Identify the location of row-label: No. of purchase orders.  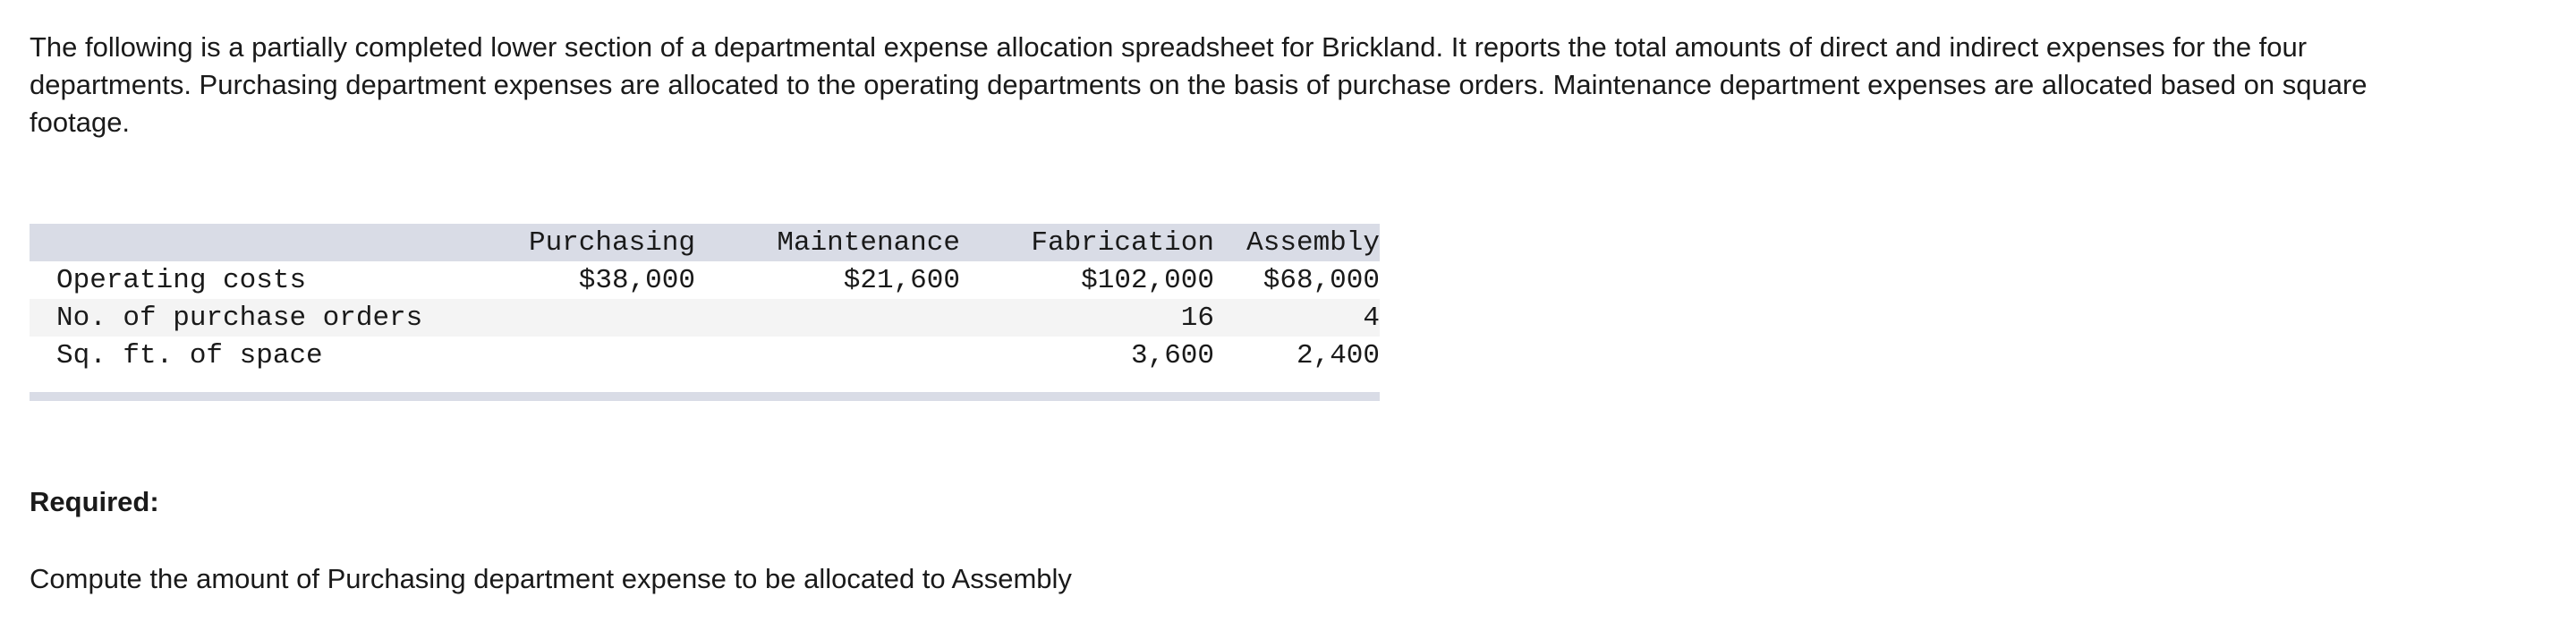
(239, 318).